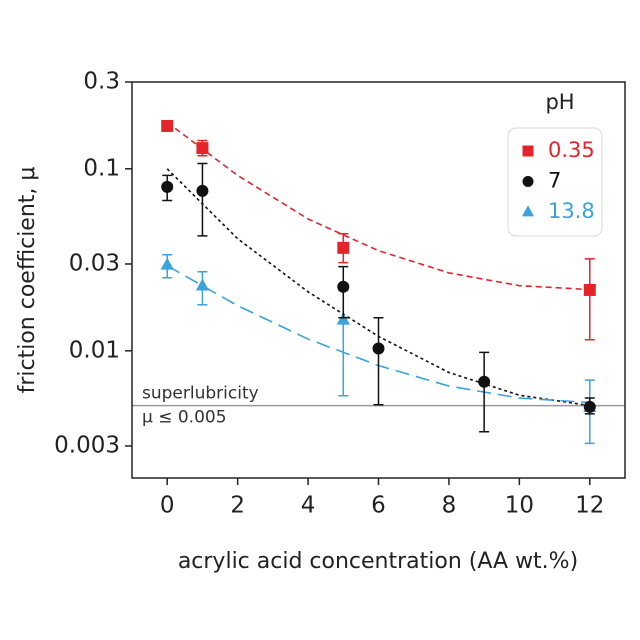  What do you see at coordinates (101, 168) in the screenshot?
I see `y-tick-label: 0.1` at bounding box center [101, 168].